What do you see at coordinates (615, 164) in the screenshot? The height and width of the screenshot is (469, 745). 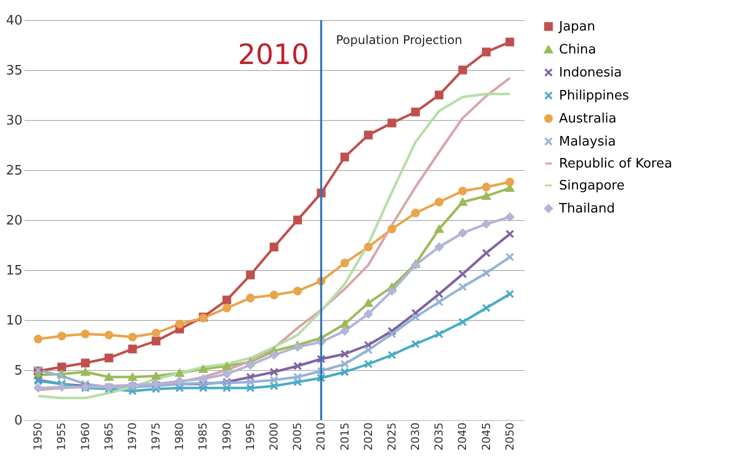 I see `legend-label: Republic of Korea` at bounding box center [615, 164].